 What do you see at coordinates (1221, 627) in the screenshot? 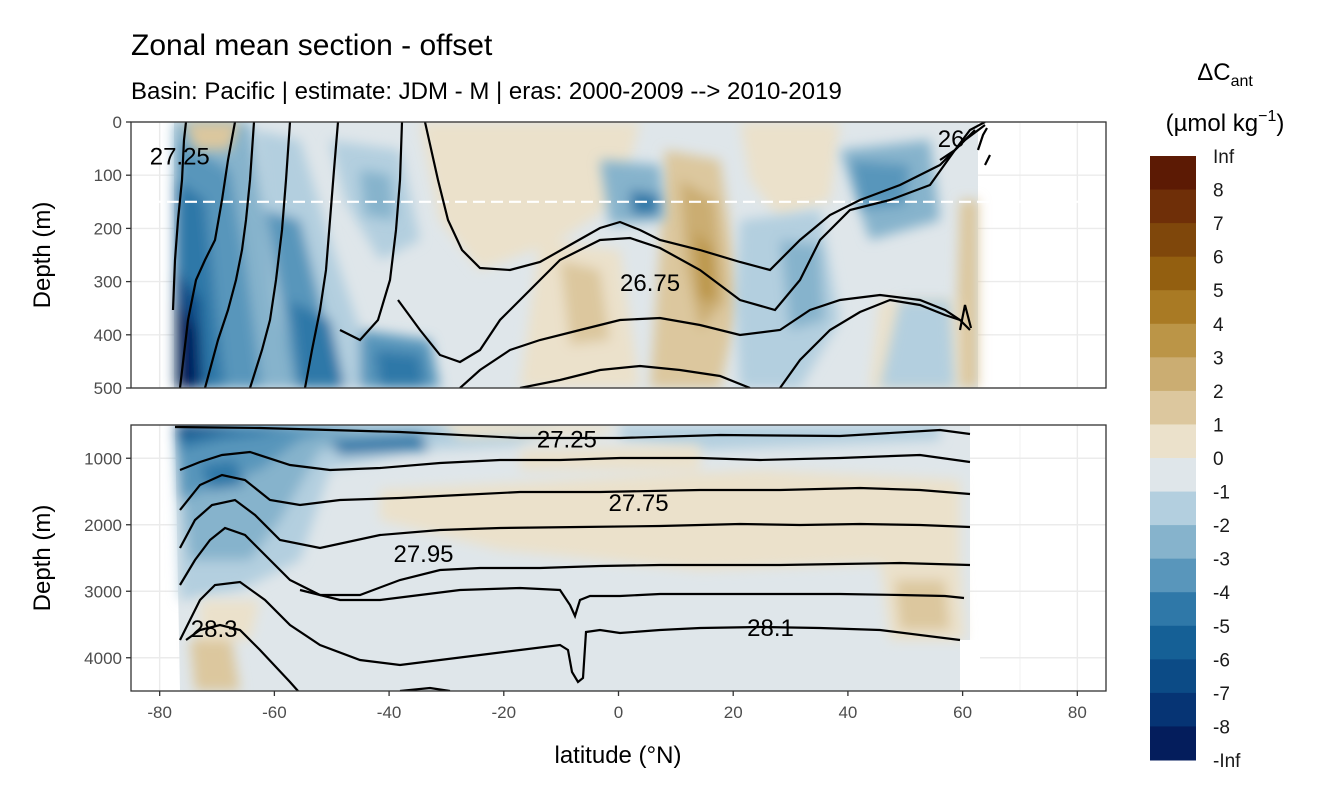
I see `legend-tick-label: -5` at bounding box center [1221, 627].